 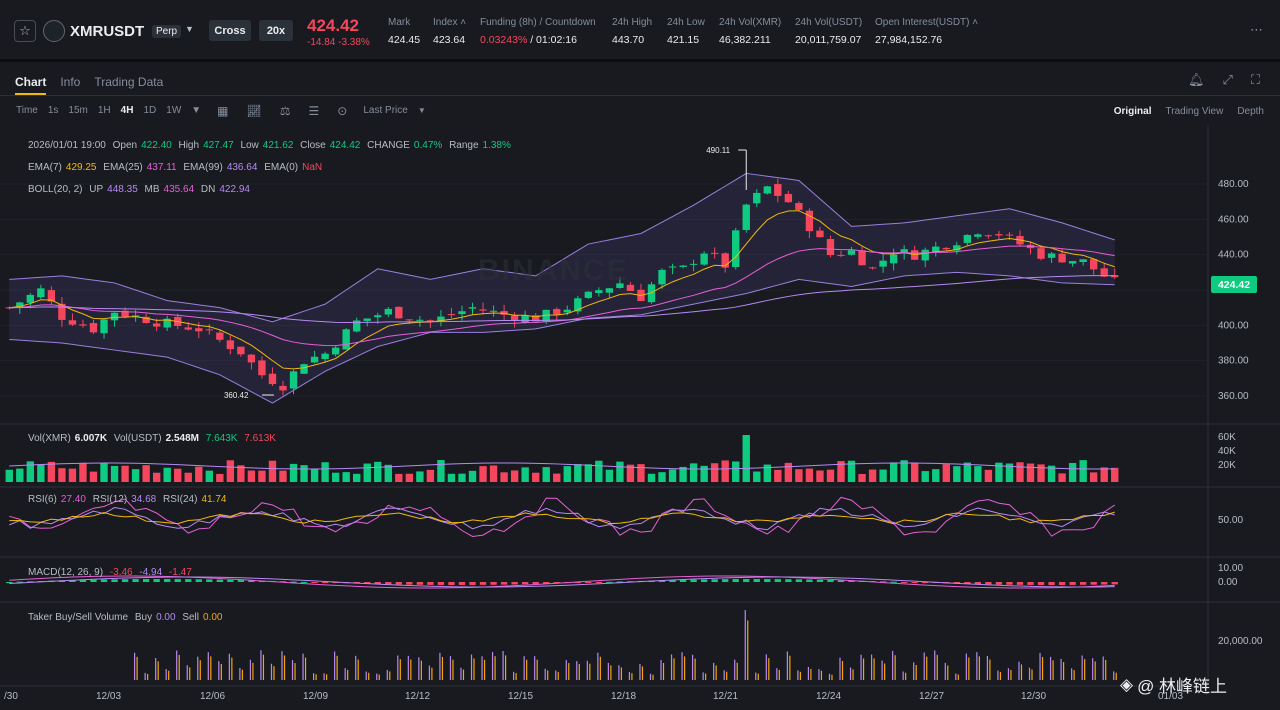 I want to click on price-source-select: Last Price, so click(x=385, y=110).